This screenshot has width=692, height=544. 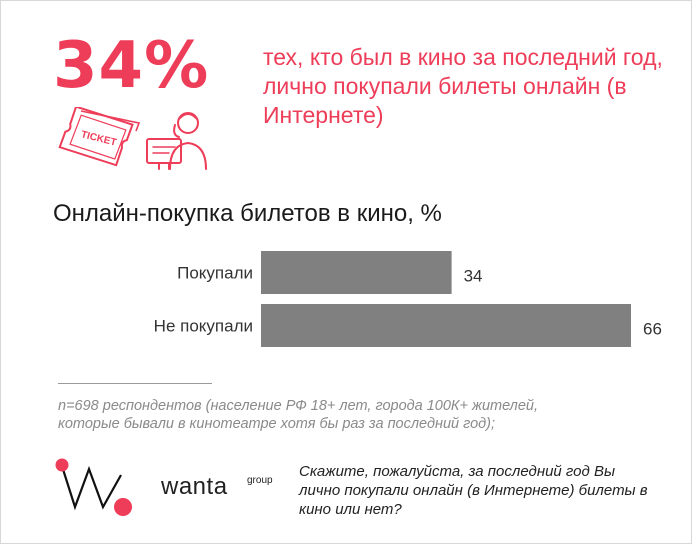 I want to click on ticket-icon: TICKET, so click(x=99, y=137).